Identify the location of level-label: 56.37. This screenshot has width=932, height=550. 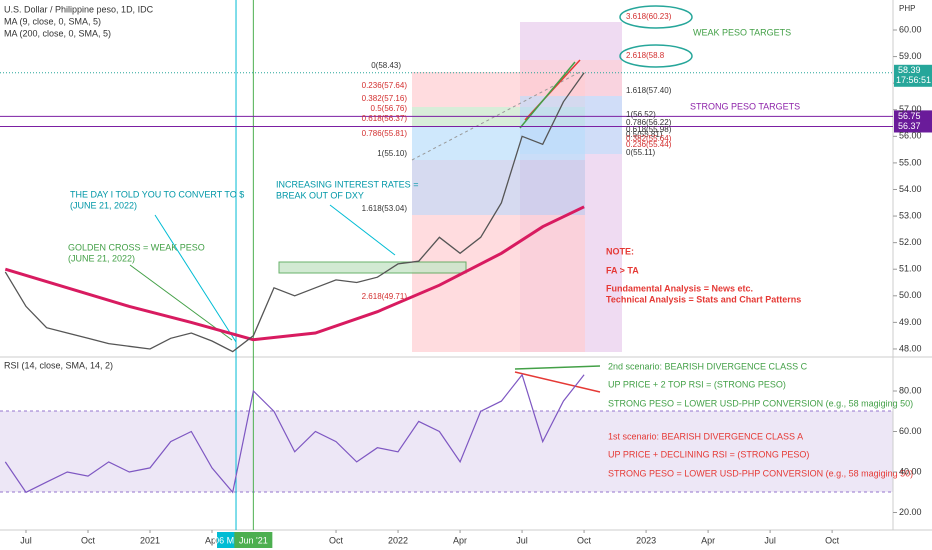
(909, 126).